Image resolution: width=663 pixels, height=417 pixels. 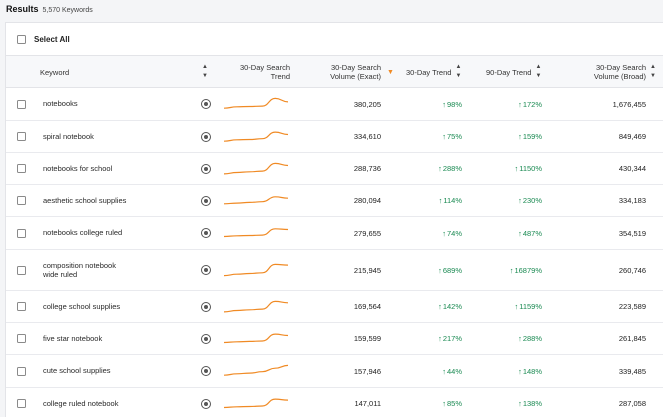 I want to click on trend90-value: 138%, so click(x=532, y=403).